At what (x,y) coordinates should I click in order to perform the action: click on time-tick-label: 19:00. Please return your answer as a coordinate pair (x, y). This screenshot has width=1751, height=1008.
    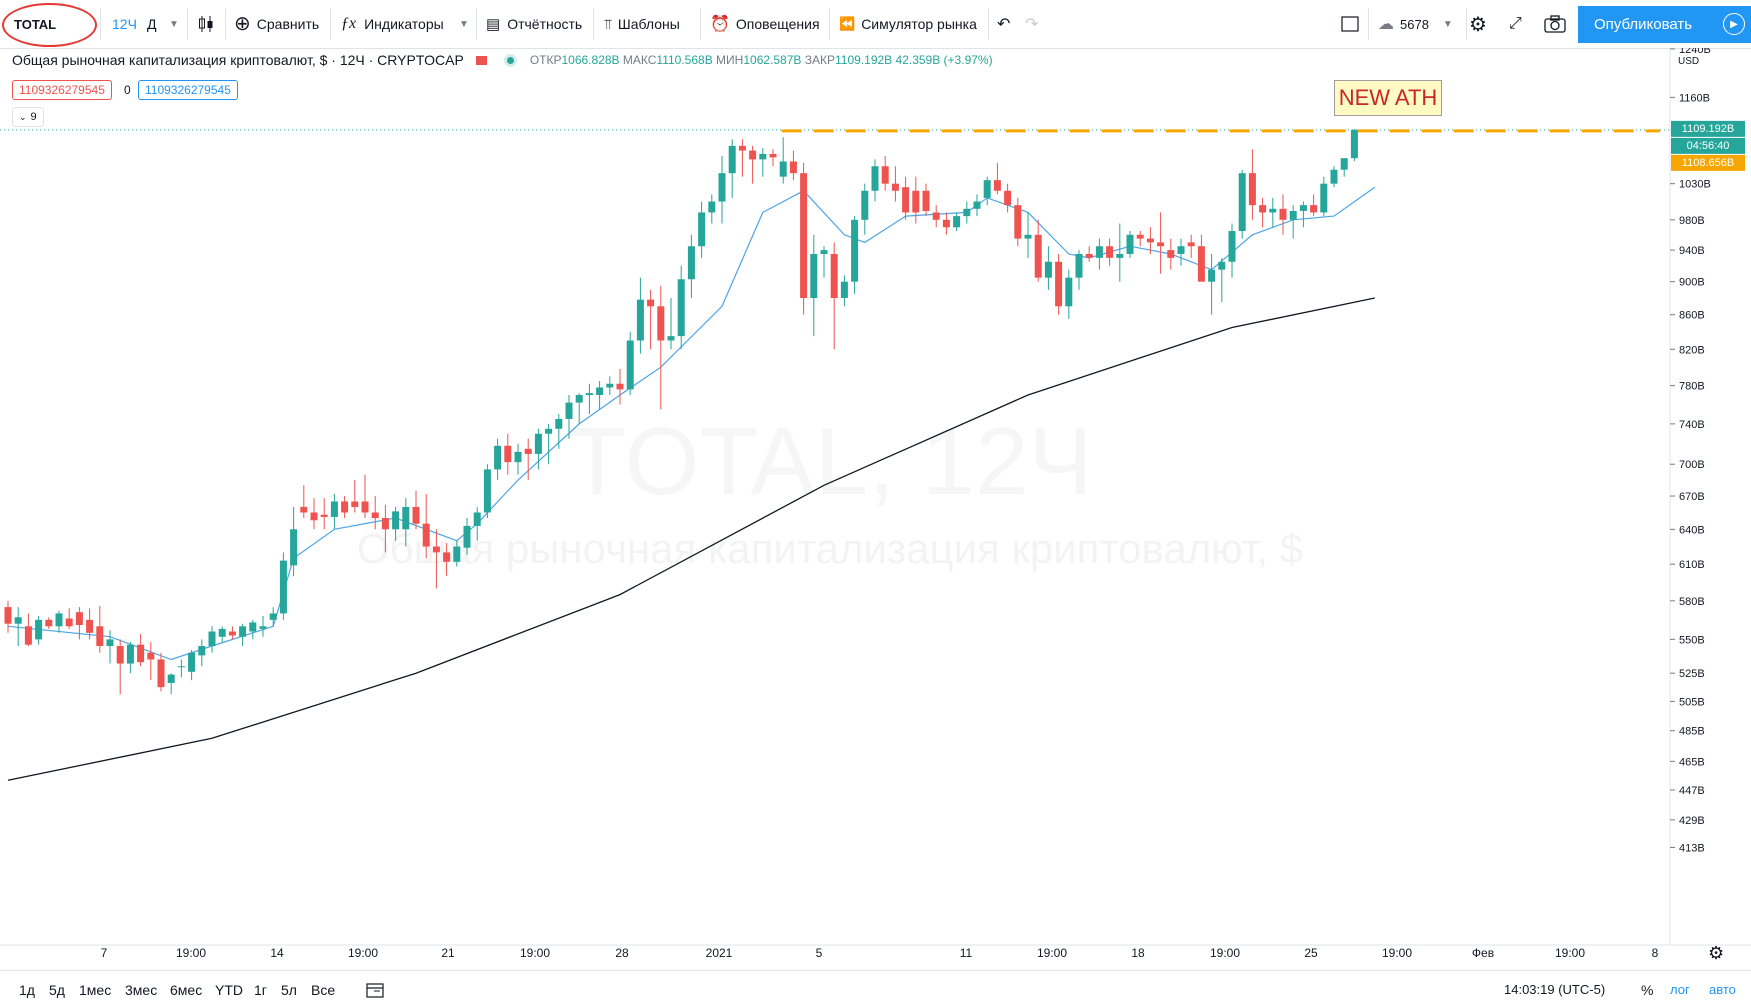
    Looking at the image, I should click on (191, 953).